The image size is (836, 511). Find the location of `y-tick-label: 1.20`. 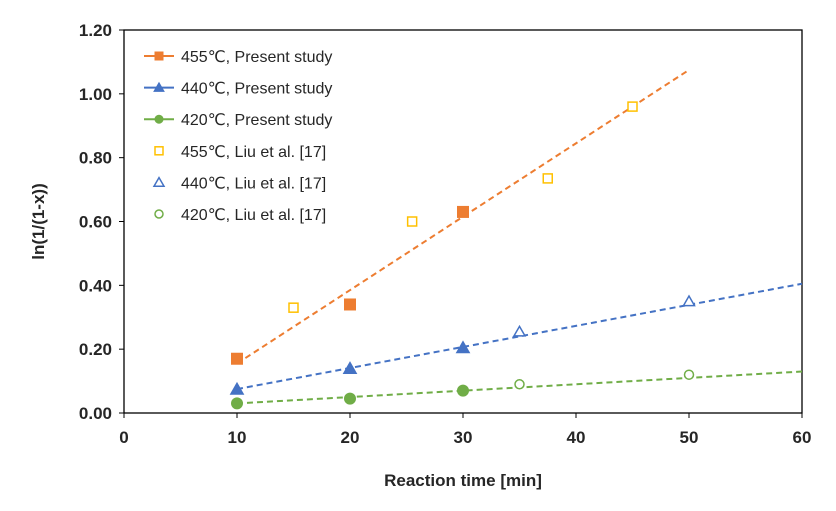

y-tick-label: 1.20 is located at coordinates (95, 30).